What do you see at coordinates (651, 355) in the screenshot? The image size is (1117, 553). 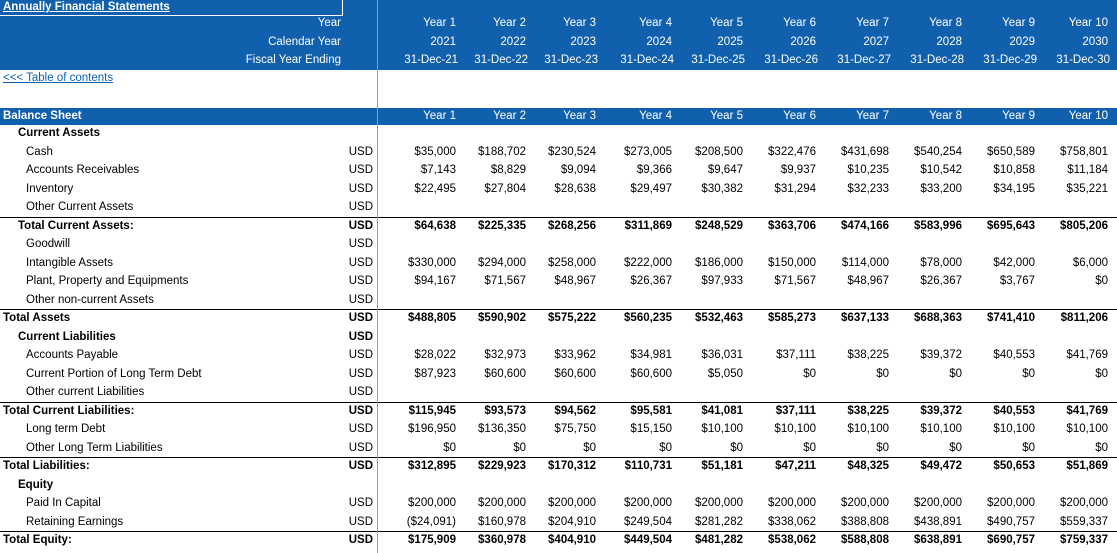 I see `table-cell-value: $34,981` at bounding box center [651, 355].